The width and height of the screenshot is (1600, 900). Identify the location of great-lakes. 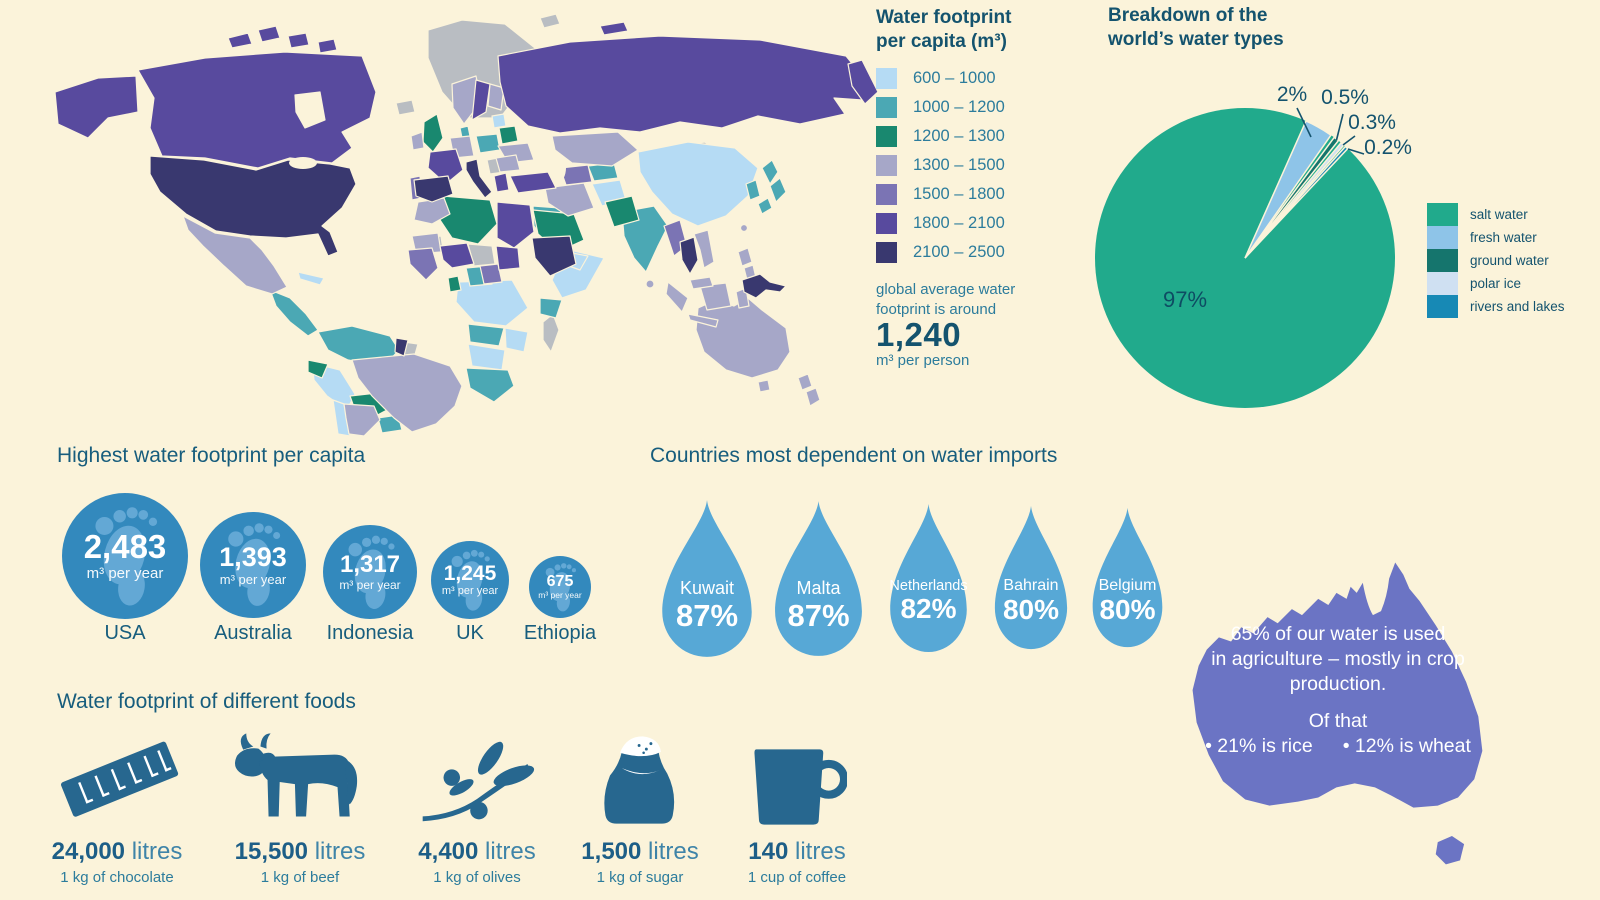
(303, 163).